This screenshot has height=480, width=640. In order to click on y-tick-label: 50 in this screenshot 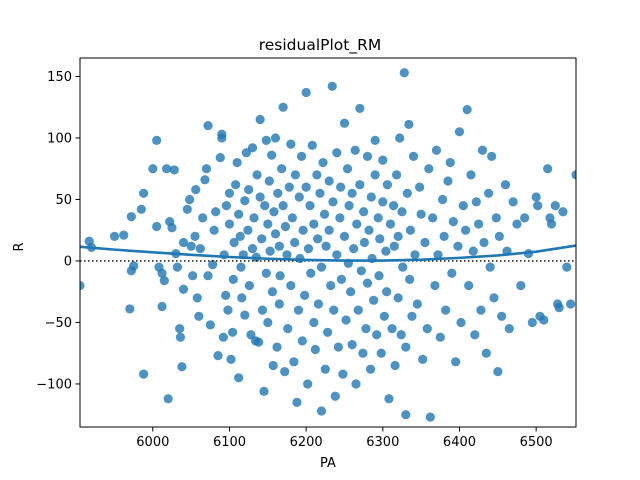, I will do `click(63, 200)`.